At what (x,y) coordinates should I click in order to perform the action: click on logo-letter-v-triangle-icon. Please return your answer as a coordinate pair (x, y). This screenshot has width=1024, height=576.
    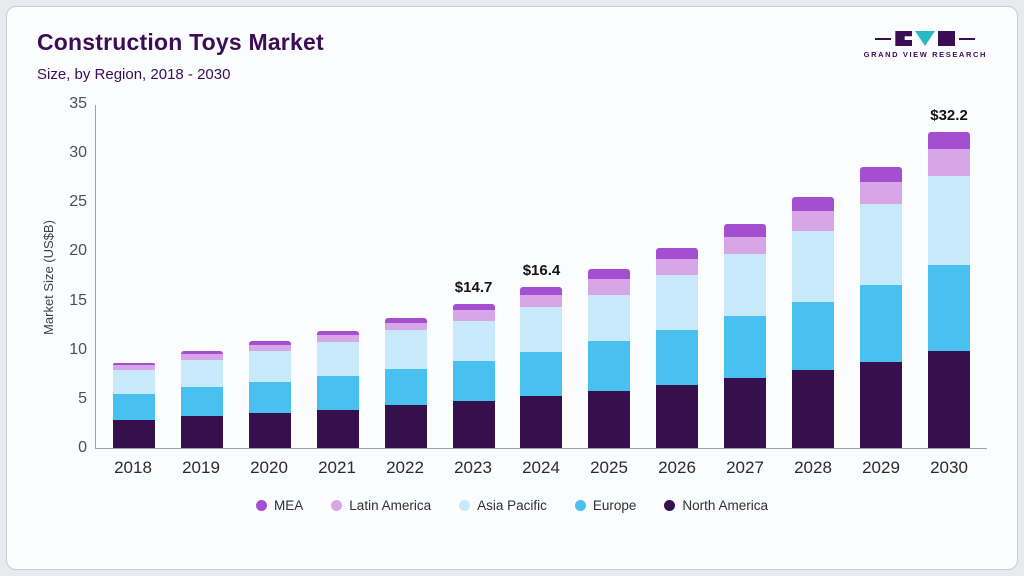
    Looking at the image, I should click on (925, 38).